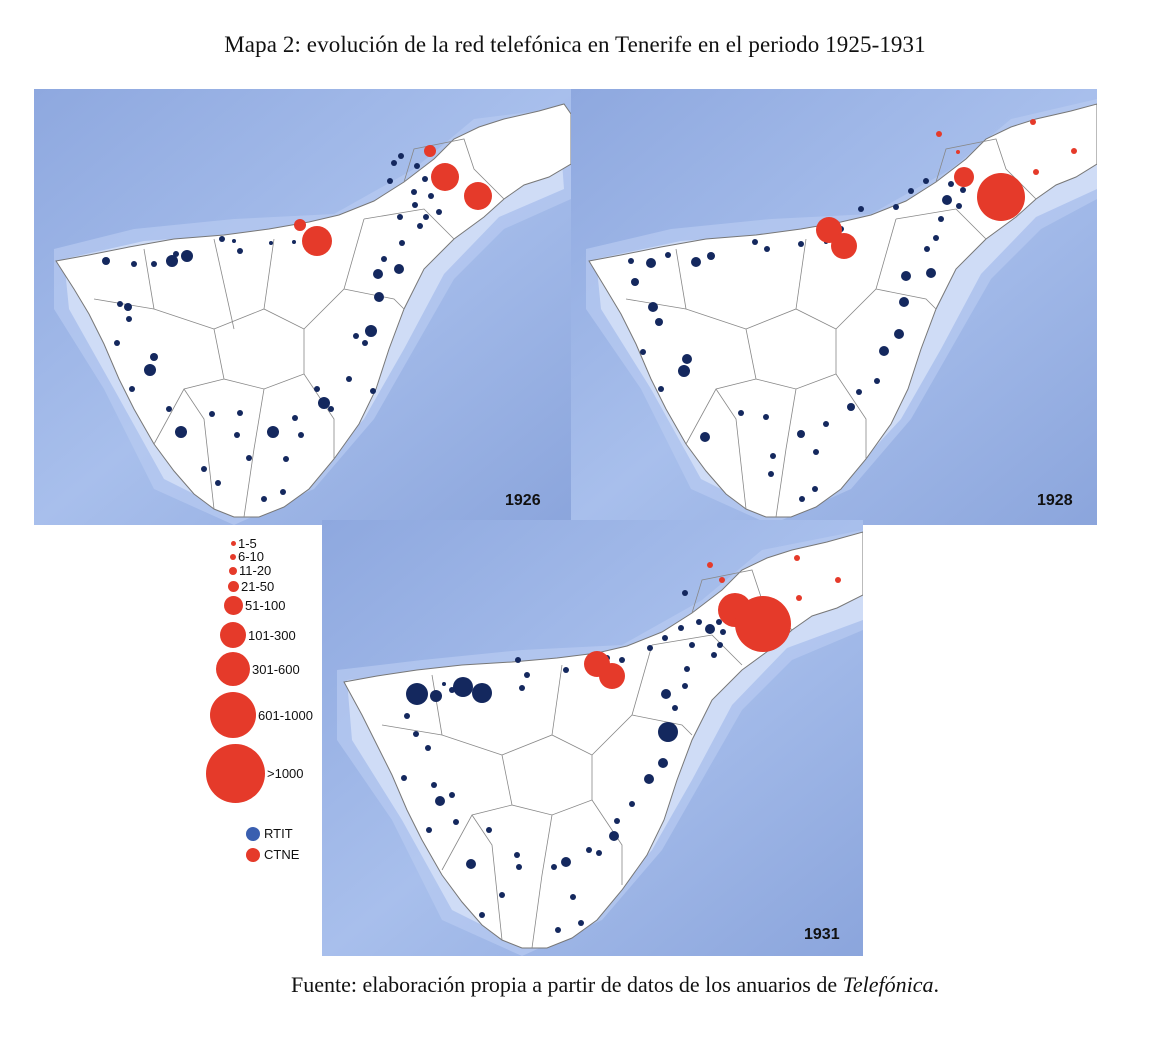 Image resolution: width=1150 pixels, height=1044 pixels. What do you see at coordinates (563, 761) in the screenshot?
I see `rtit-dots-1931` at bounding box center [563, 761].